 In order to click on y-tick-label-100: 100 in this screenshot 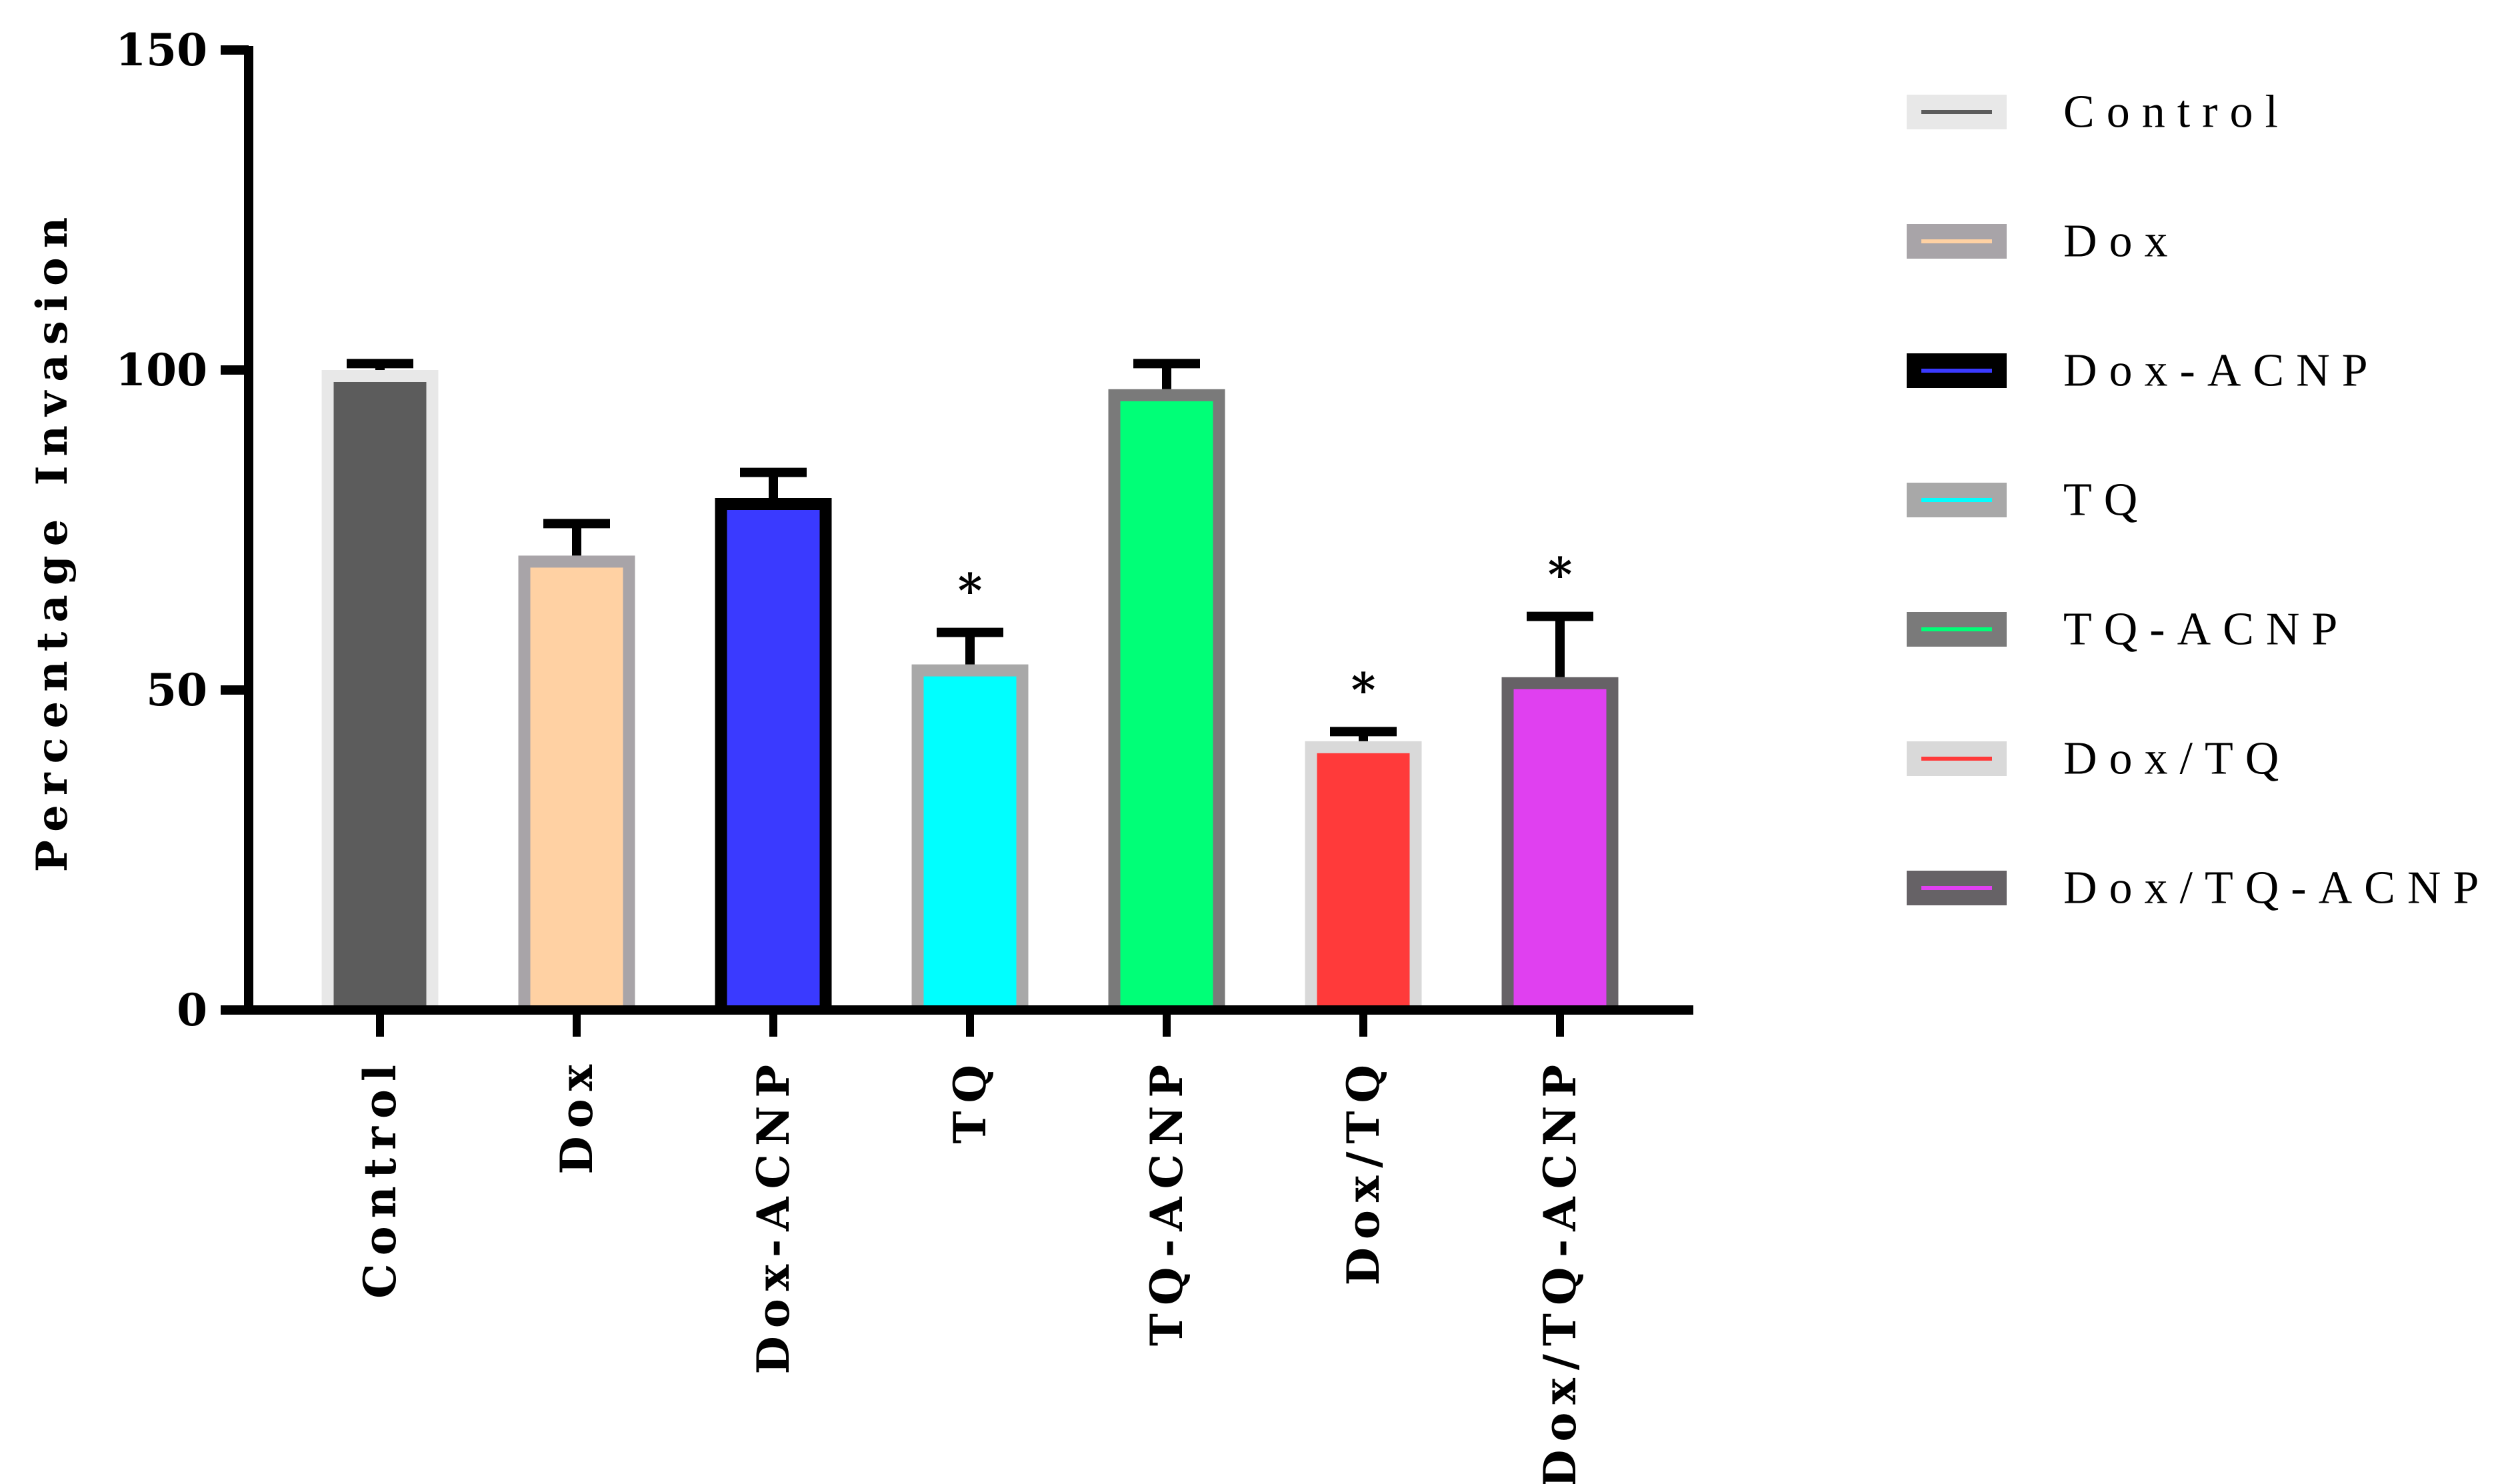, I will do `click(161, 370)`.